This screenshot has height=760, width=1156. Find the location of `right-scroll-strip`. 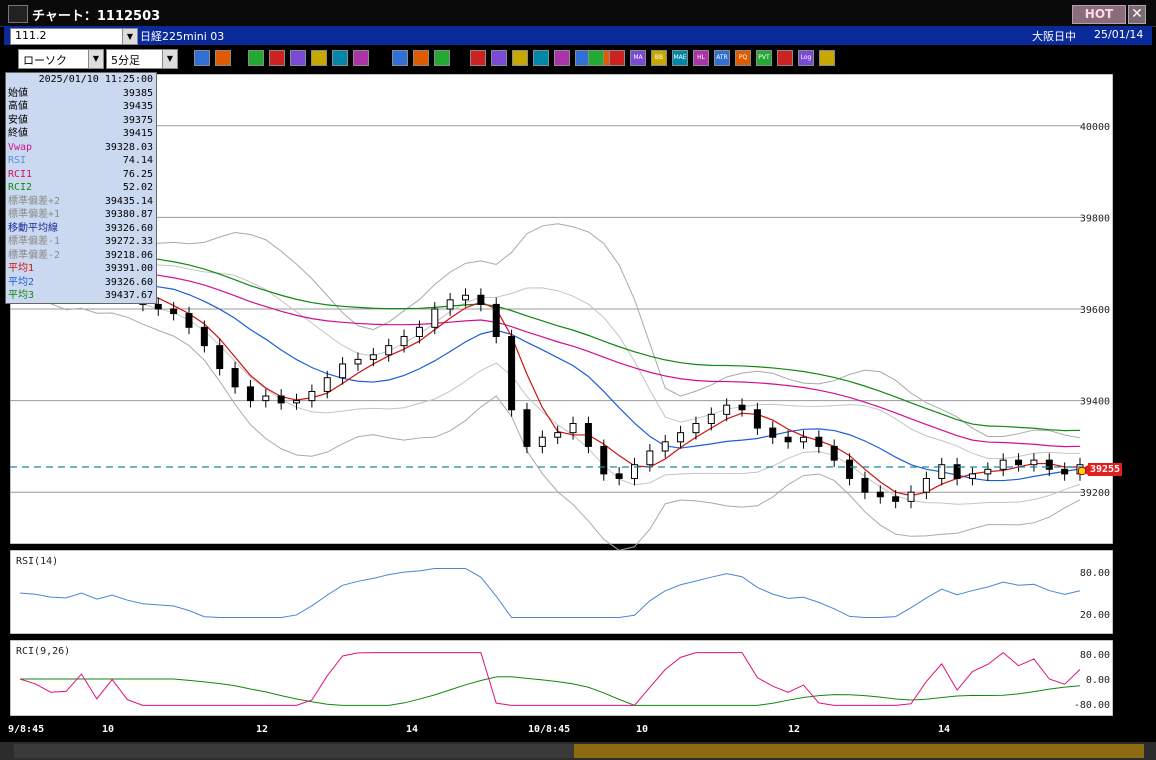

right-scroll-strip is located at coordinates (1152, 396).